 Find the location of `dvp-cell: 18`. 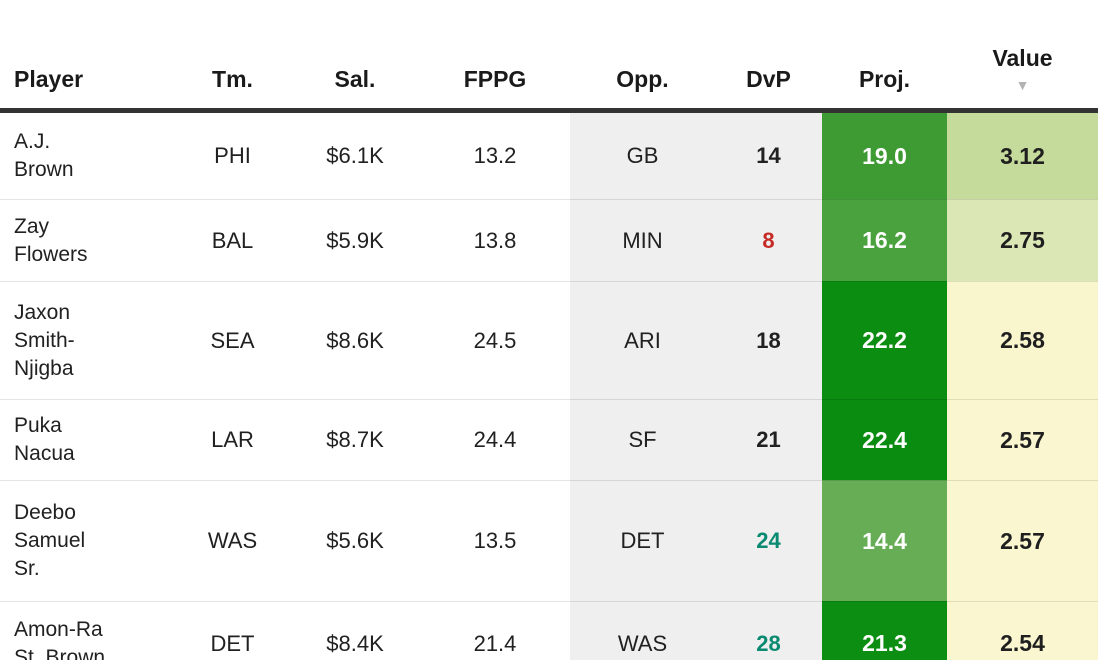

dvp-cell: 18 is located at coordinates (768, 340).